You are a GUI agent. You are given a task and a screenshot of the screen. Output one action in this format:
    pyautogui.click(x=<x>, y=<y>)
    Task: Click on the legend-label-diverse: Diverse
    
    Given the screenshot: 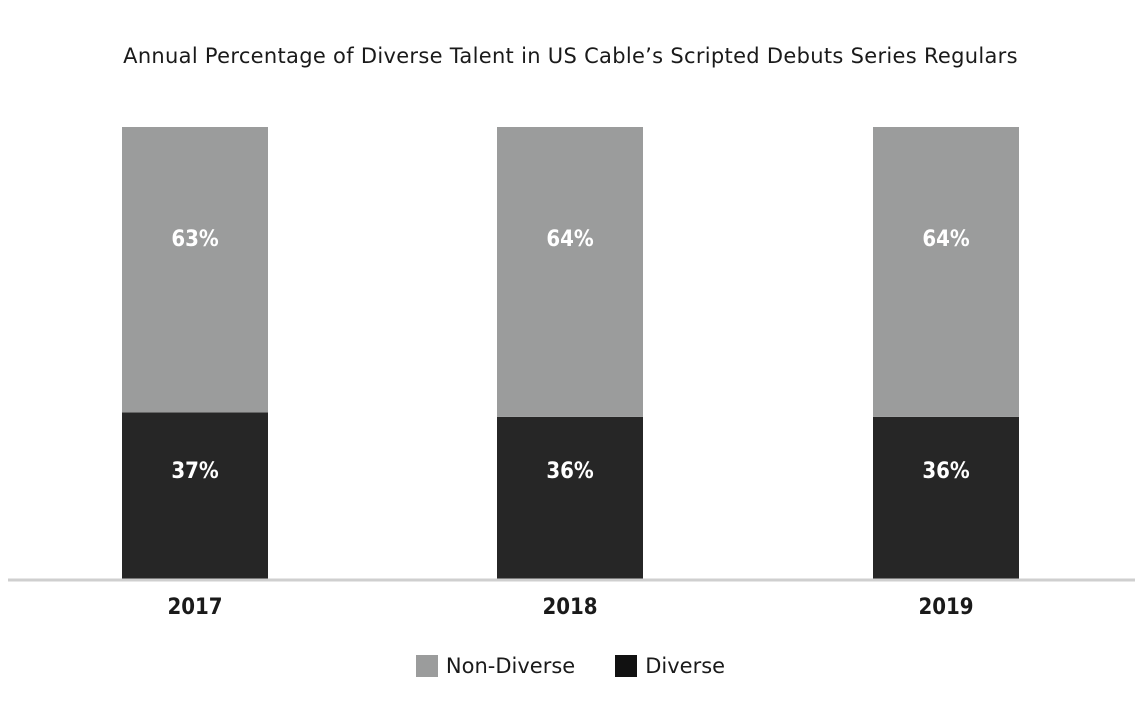 What is the action you would take?
    pyautogui.click(x=685, y=666)
    